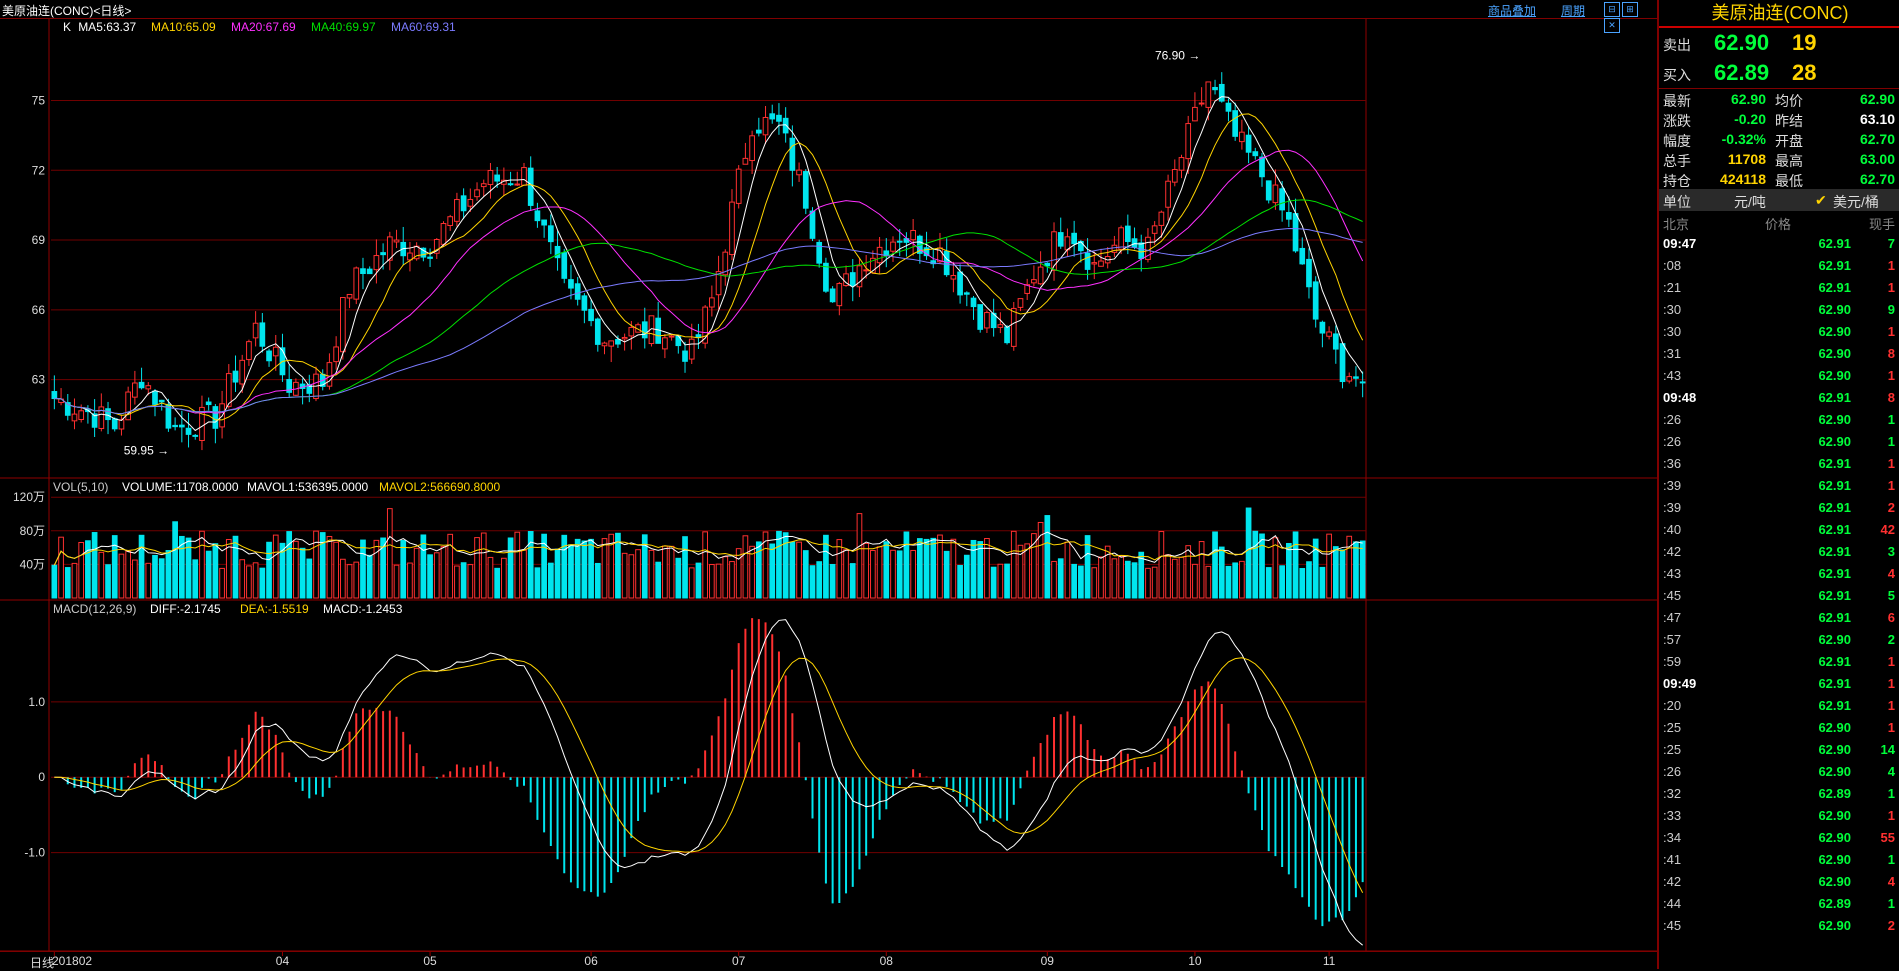 Image resolution: width=1899 pixels, height=971 pixels. What do you see at coordinates (1672, 353) in the screenshot?
I see `tick-time: :31` at bounding box center [1672, 353].